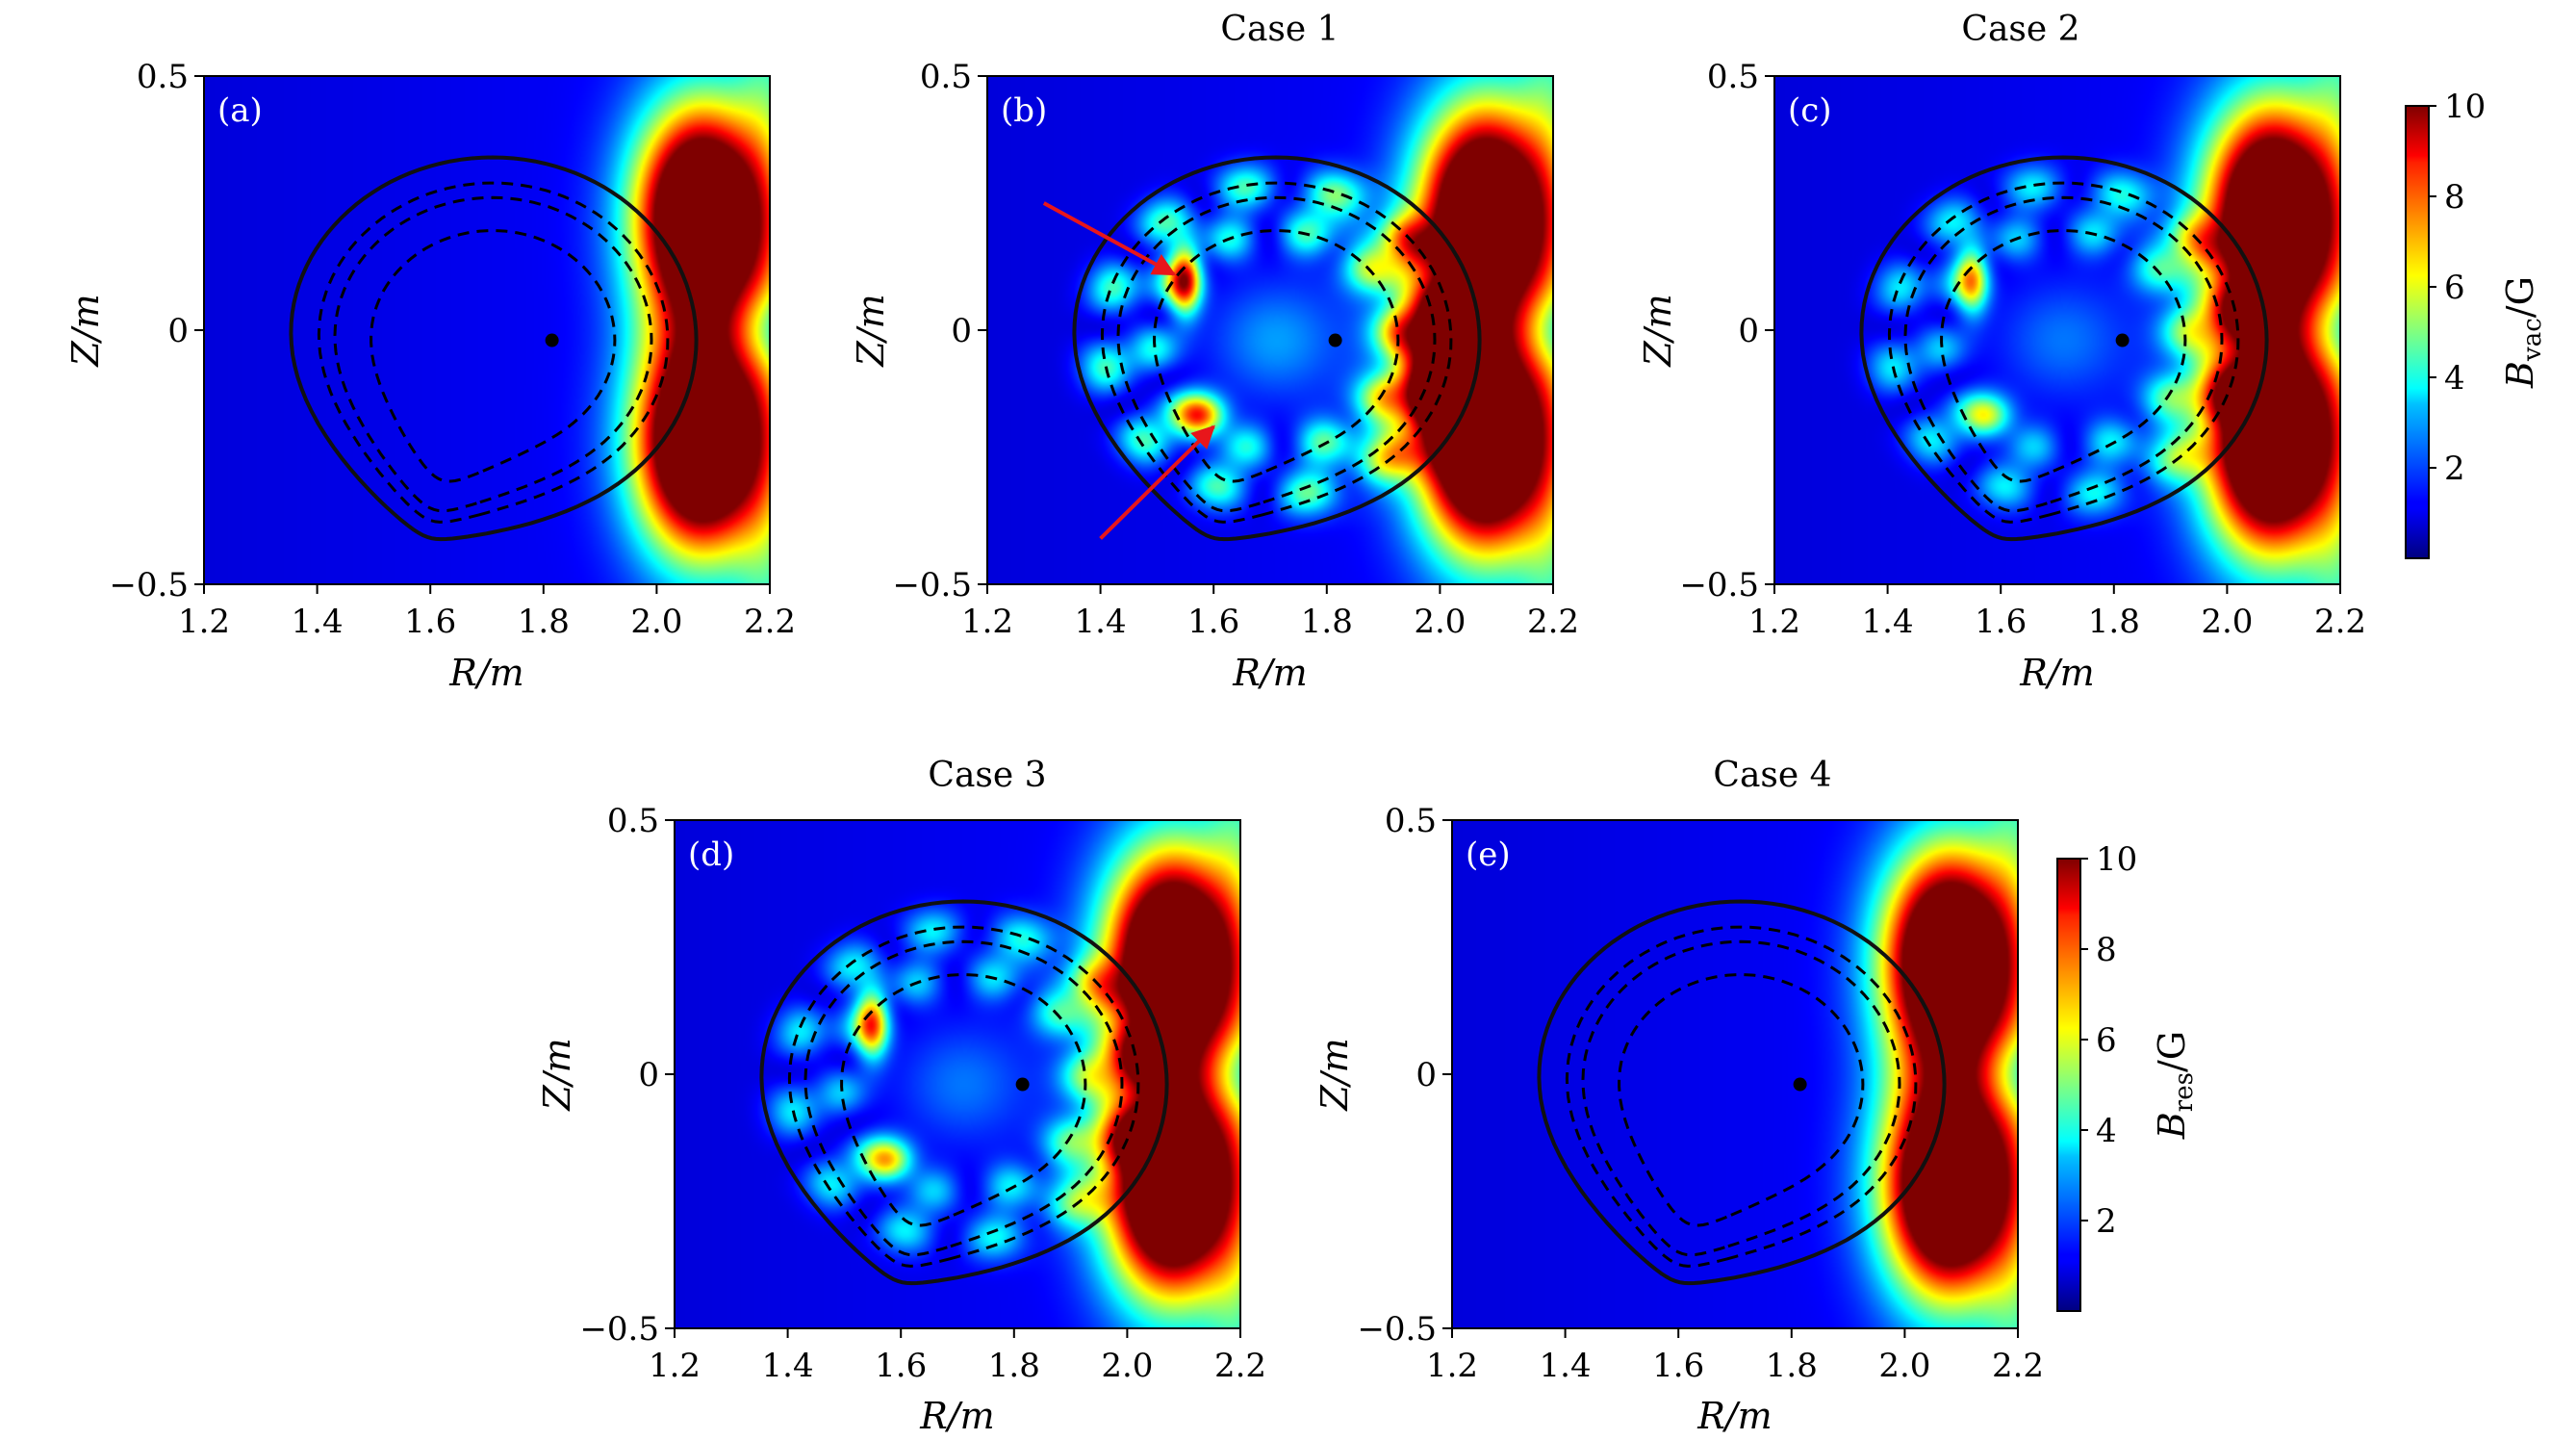  What do you see at coordinates (2184, 1092) in the screenshot?
I see `colorbar-res-label-sub: res` at bounding box center [2184, 1092].